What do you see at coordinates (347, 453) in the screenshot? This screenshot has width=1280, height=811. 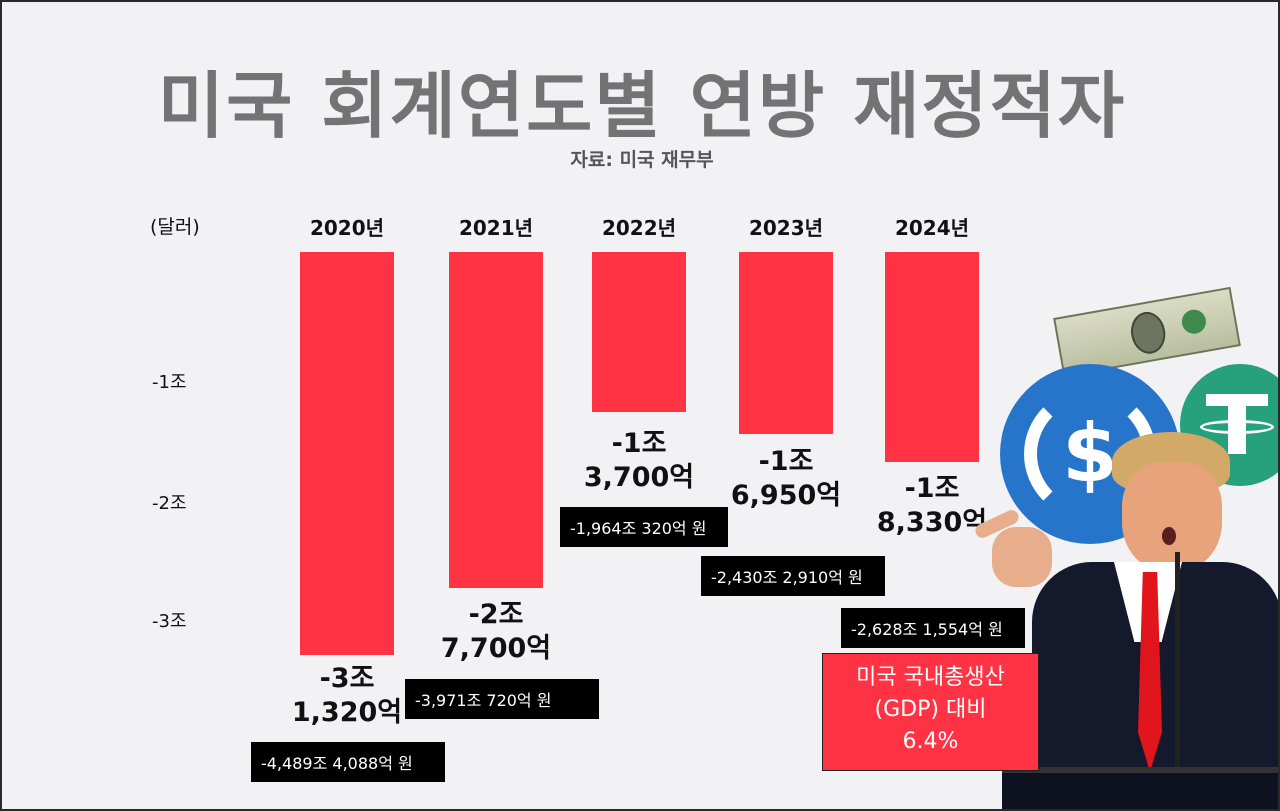 I see `bar-2020` at bounding box center [347, 453].